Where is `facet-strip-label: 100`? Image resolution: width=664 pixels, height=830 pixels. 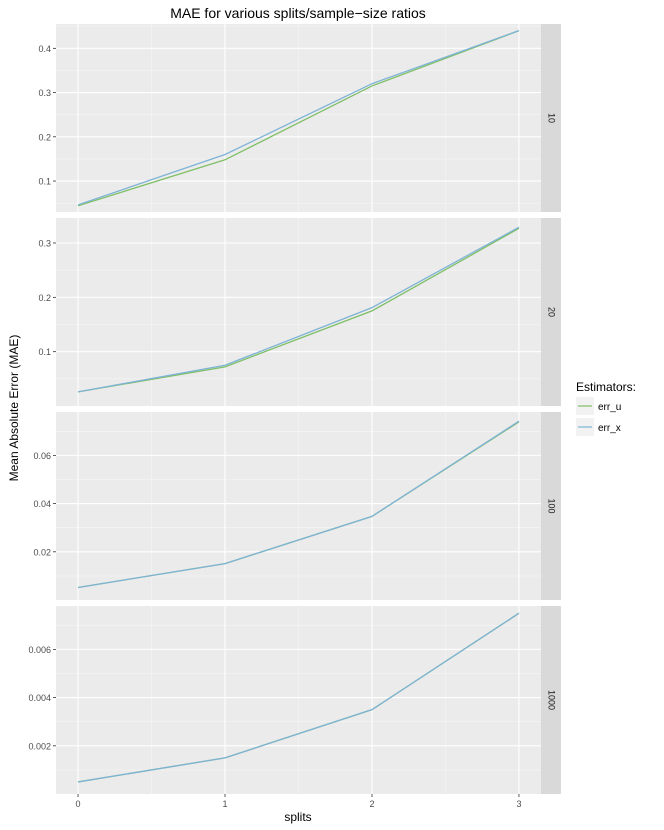 facet-strip-label: 100 is located at coordinates (552, 505).